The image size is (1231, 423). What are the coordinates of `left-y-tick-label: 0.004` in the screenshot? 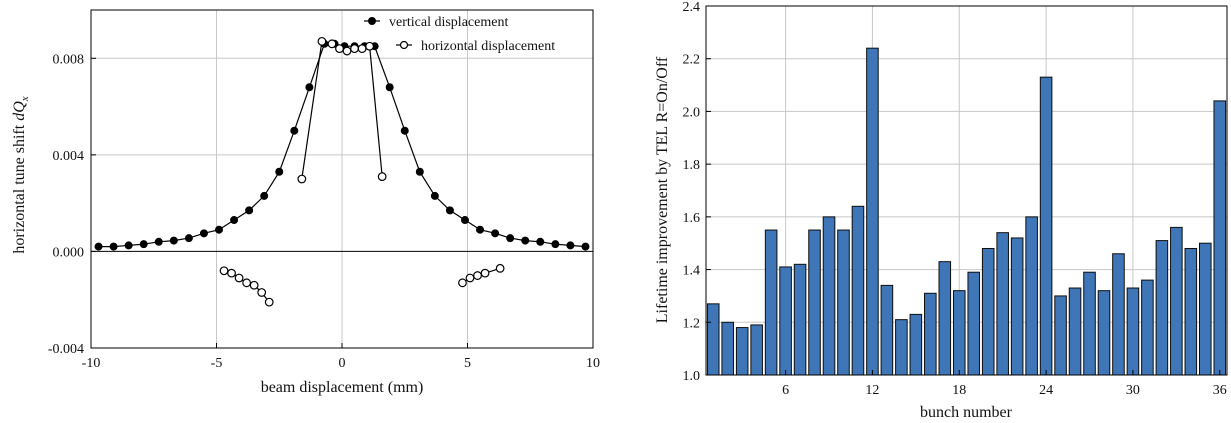 It's located at (69, 156).